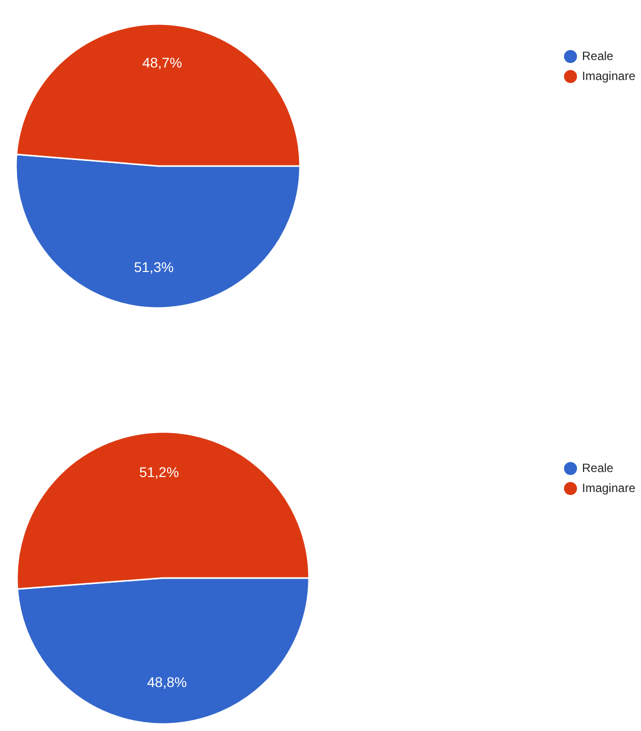 The image size is (641, 731). Describe the element at coordinates (159, 472) in the screenshot. I see `data-label: 51,2%` at that location.